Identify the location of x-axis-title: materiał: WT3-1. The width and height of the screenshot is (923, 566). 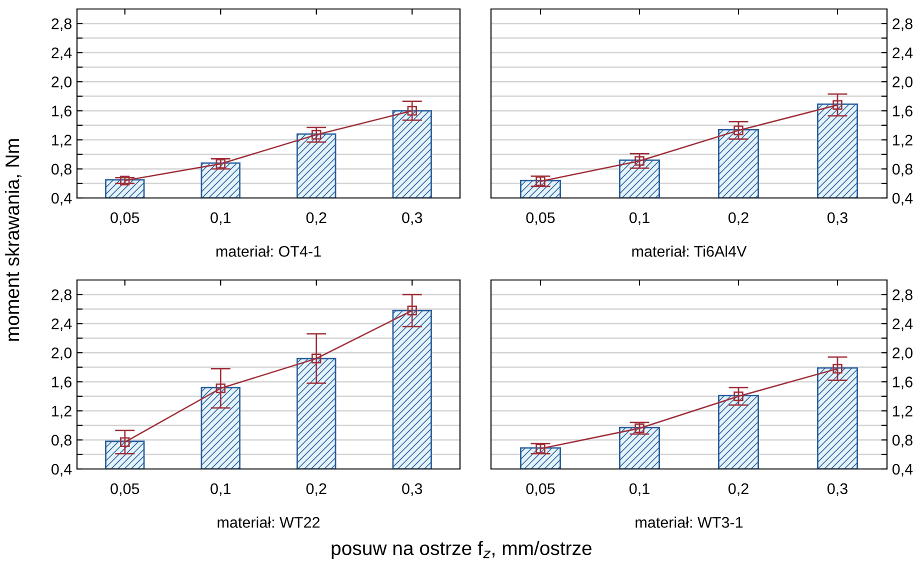
(689, 522).